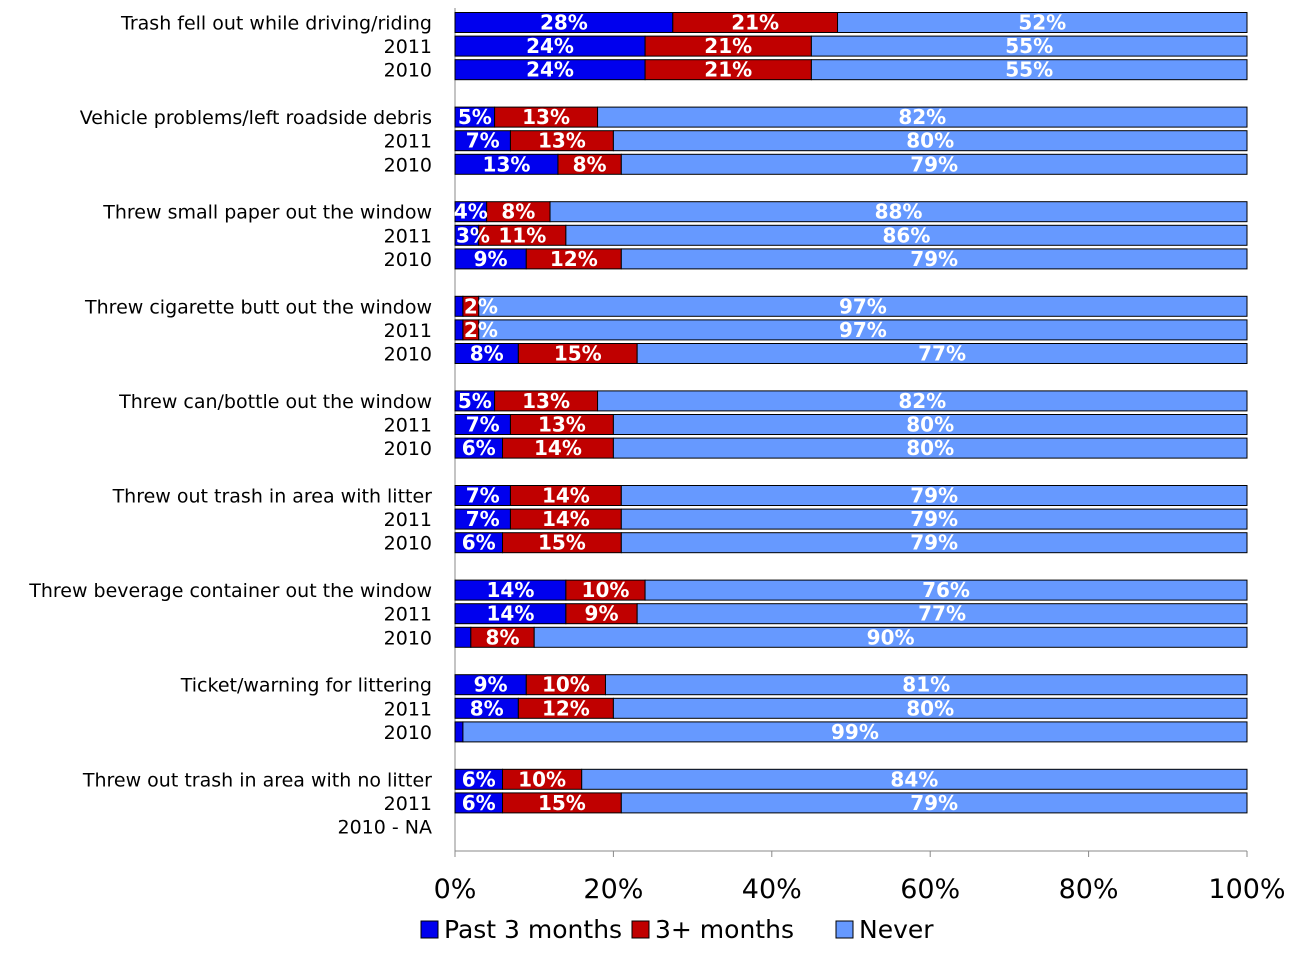 The image size is (1298, 953). I want to click on category-label: Threw out trash in area with no litter, so click(257, 780).